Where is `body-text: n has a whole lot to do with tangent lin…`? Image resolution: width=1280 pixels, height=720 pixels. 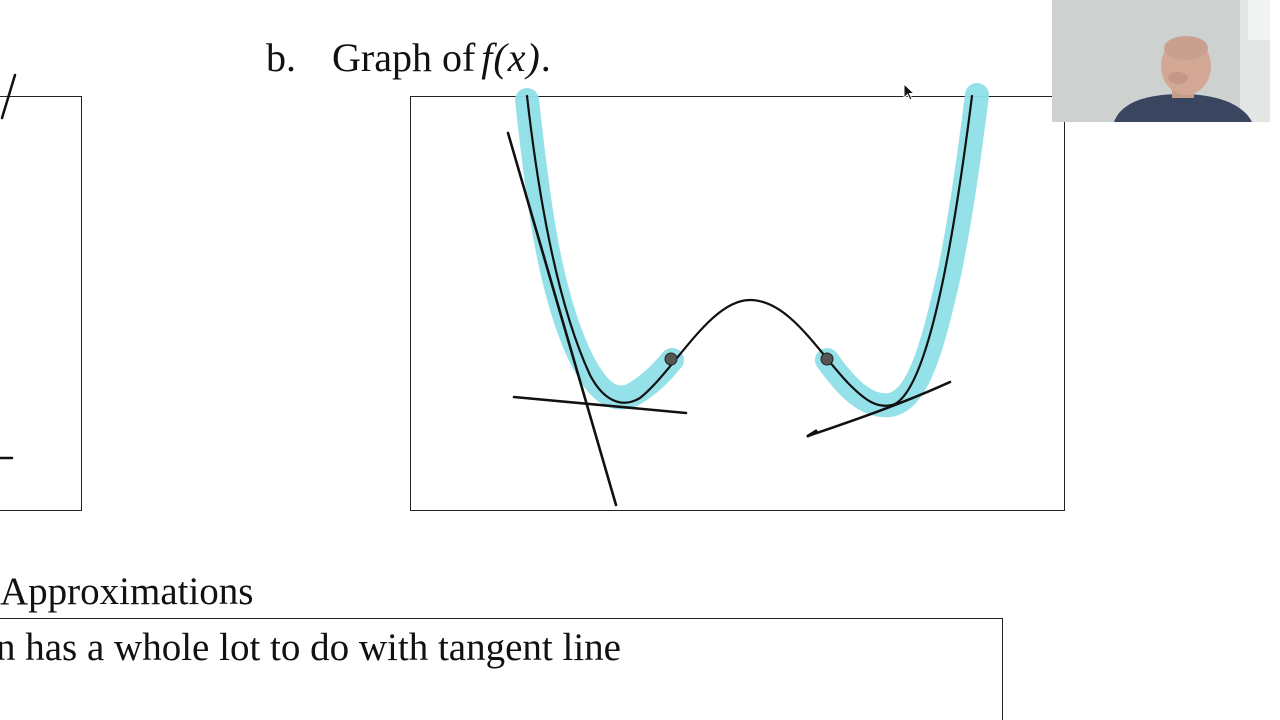 body-text: n has a whole lot to do with tangent lin… is located at coordinates (310, 647).